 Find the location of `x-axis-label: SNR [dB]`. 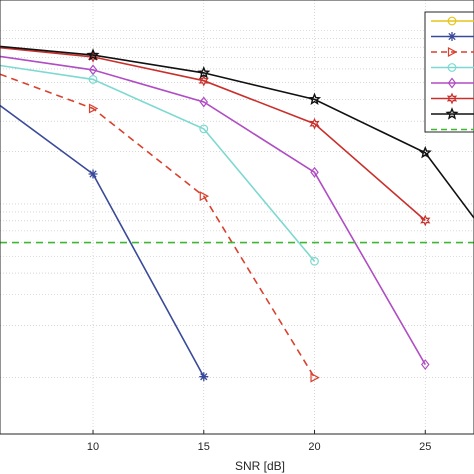

x-axis-label: SNR [dB] is located at coordinates (260, 466).